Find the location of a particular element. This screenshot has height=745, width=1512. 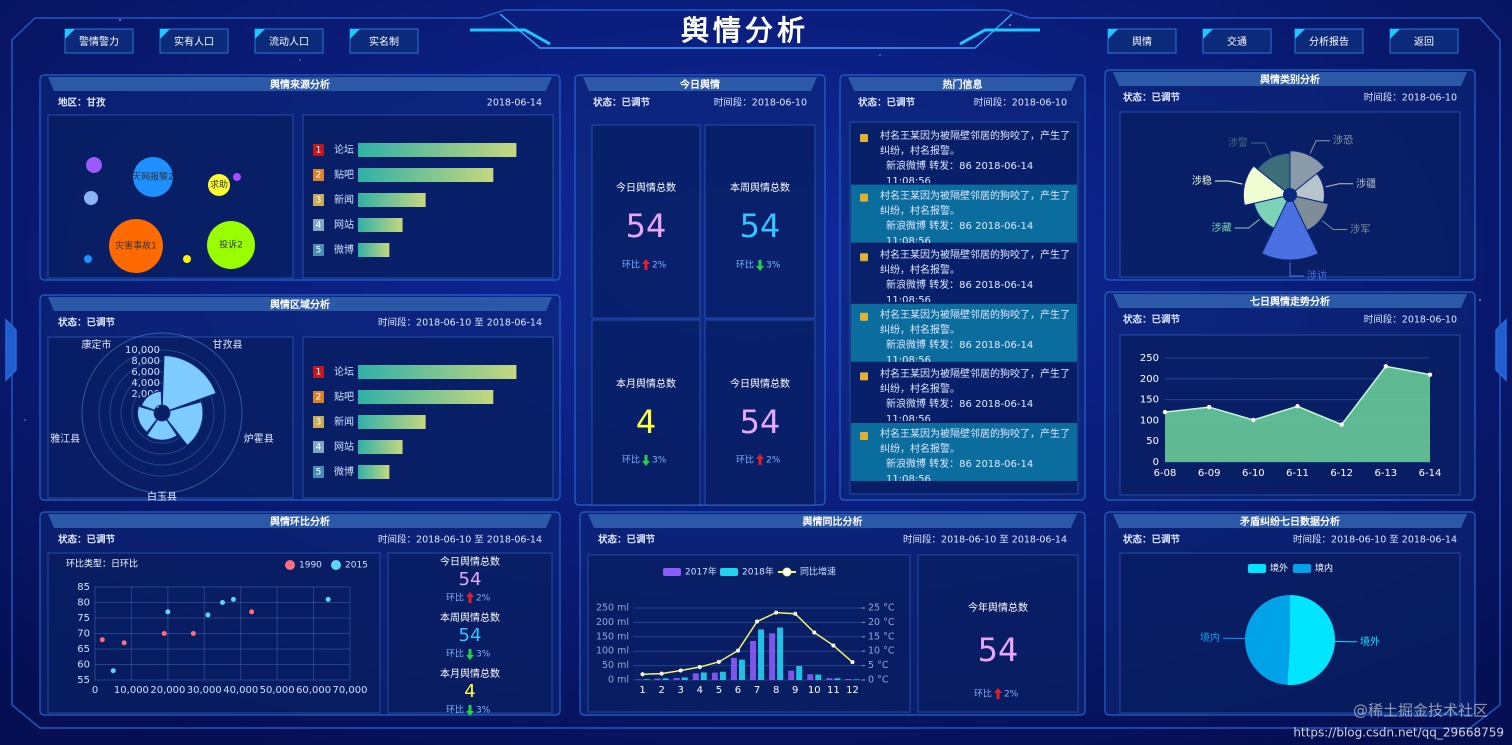

nav-button: 舆情 is located at coordinates (1142, 41).